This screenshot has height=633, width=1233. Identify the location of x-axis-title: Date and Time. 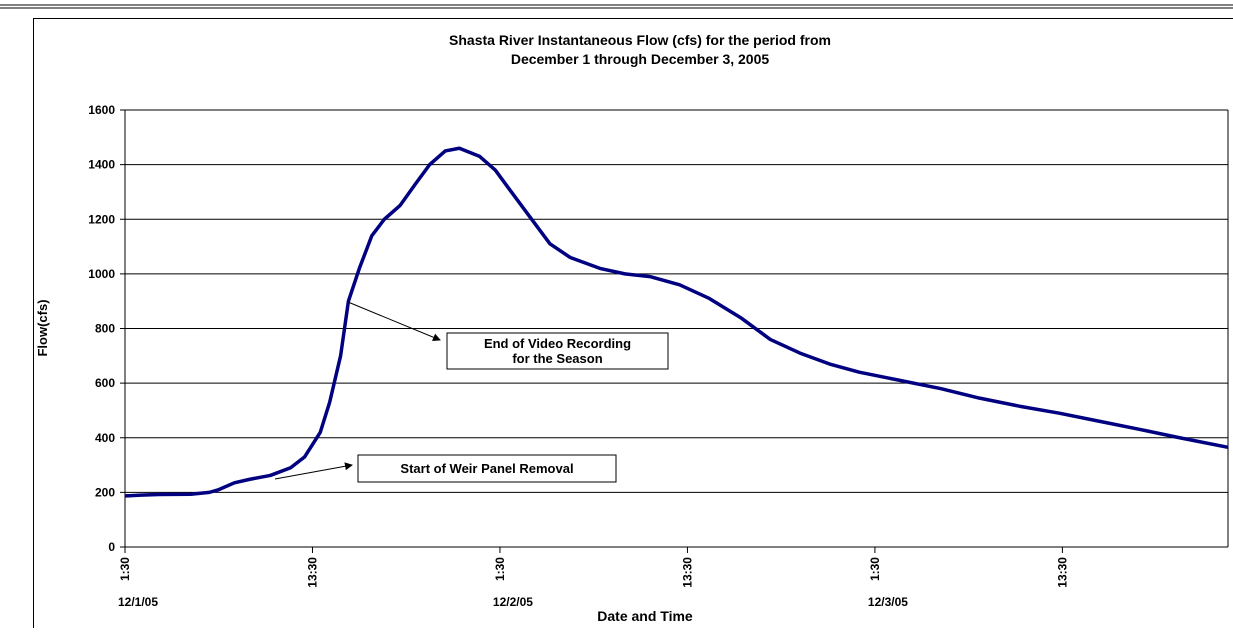
(645, 616).